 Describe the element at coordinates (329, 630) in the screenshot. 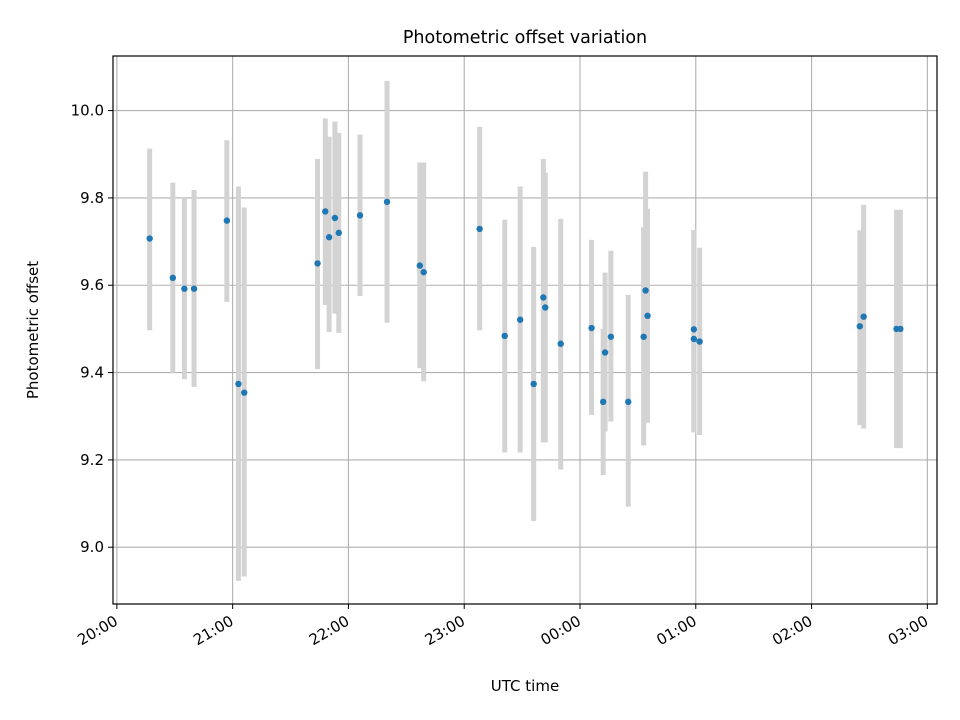

I see `x-tick-label: 22:00` at that location.